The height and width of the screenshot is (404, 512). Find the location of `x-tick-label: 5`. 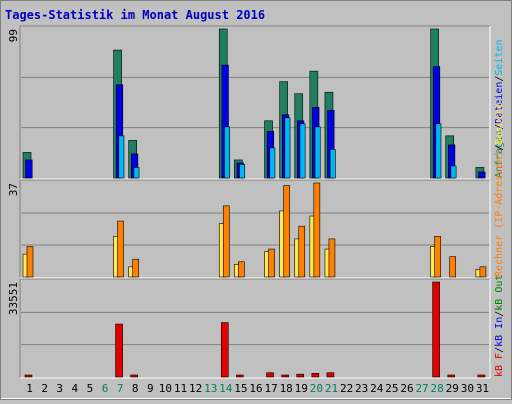

x-tick-label: 5 is located at coordinates (90, 388).